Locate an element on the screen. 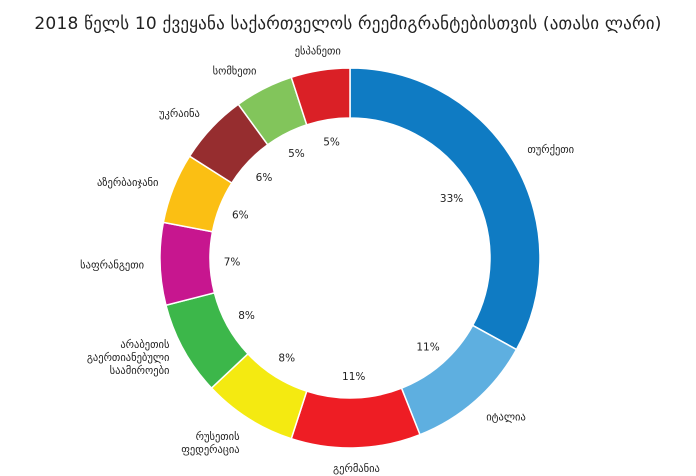 The width and height of the screenshot is (696, 476). category-label-line: არაბეთის is located at coordinates (144, 345).